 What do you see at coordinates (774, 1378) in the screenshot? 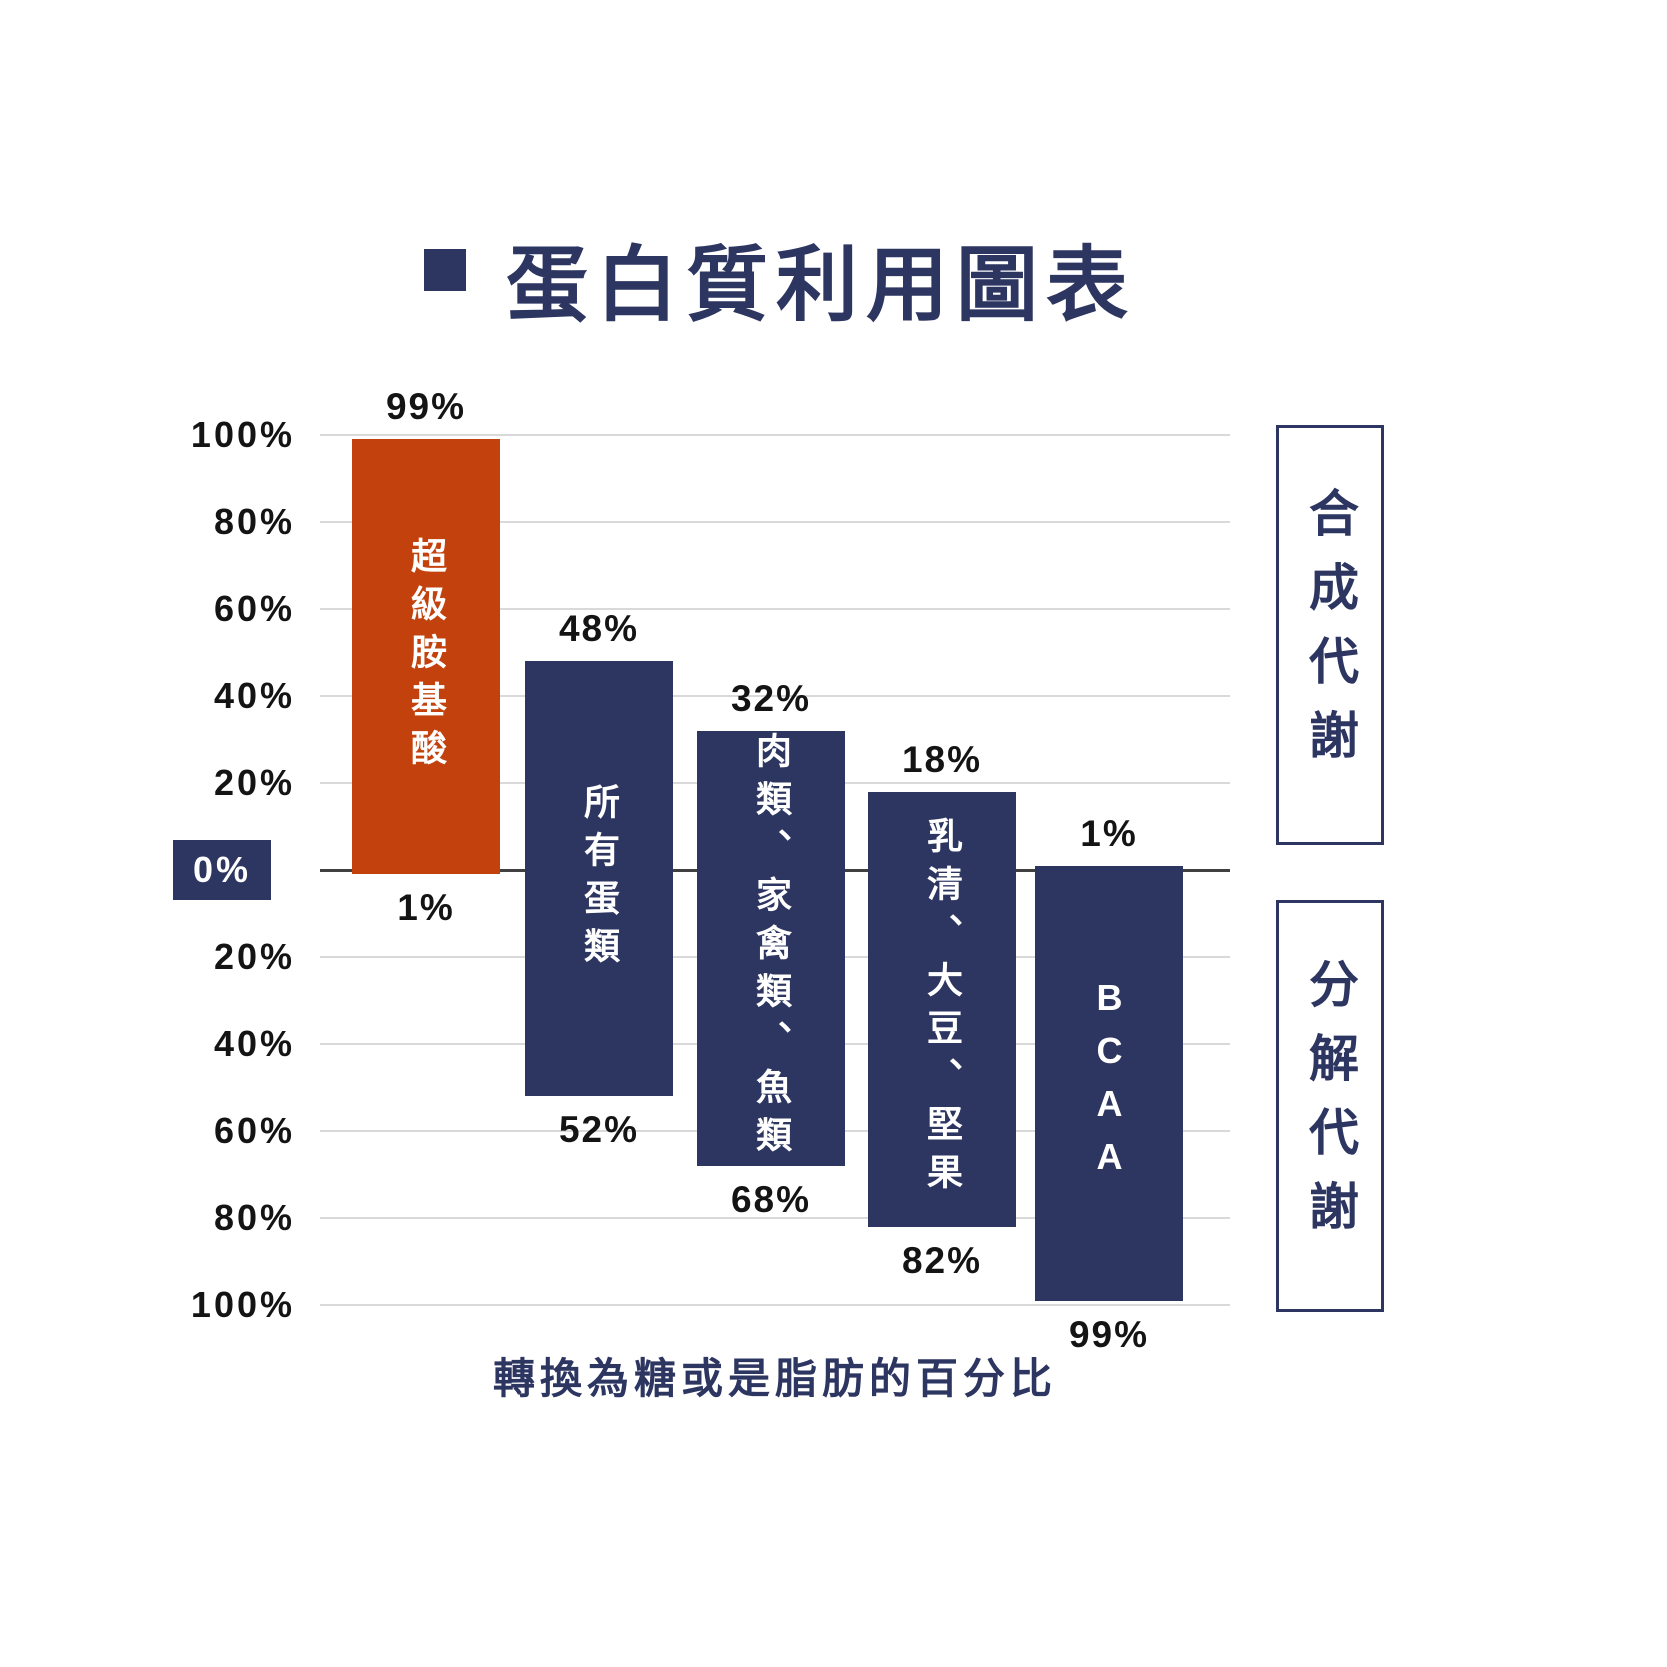
I see `x-axis-caption: 轉換為糖或是脂肪的百分比` at bounding box center [774, 1378].